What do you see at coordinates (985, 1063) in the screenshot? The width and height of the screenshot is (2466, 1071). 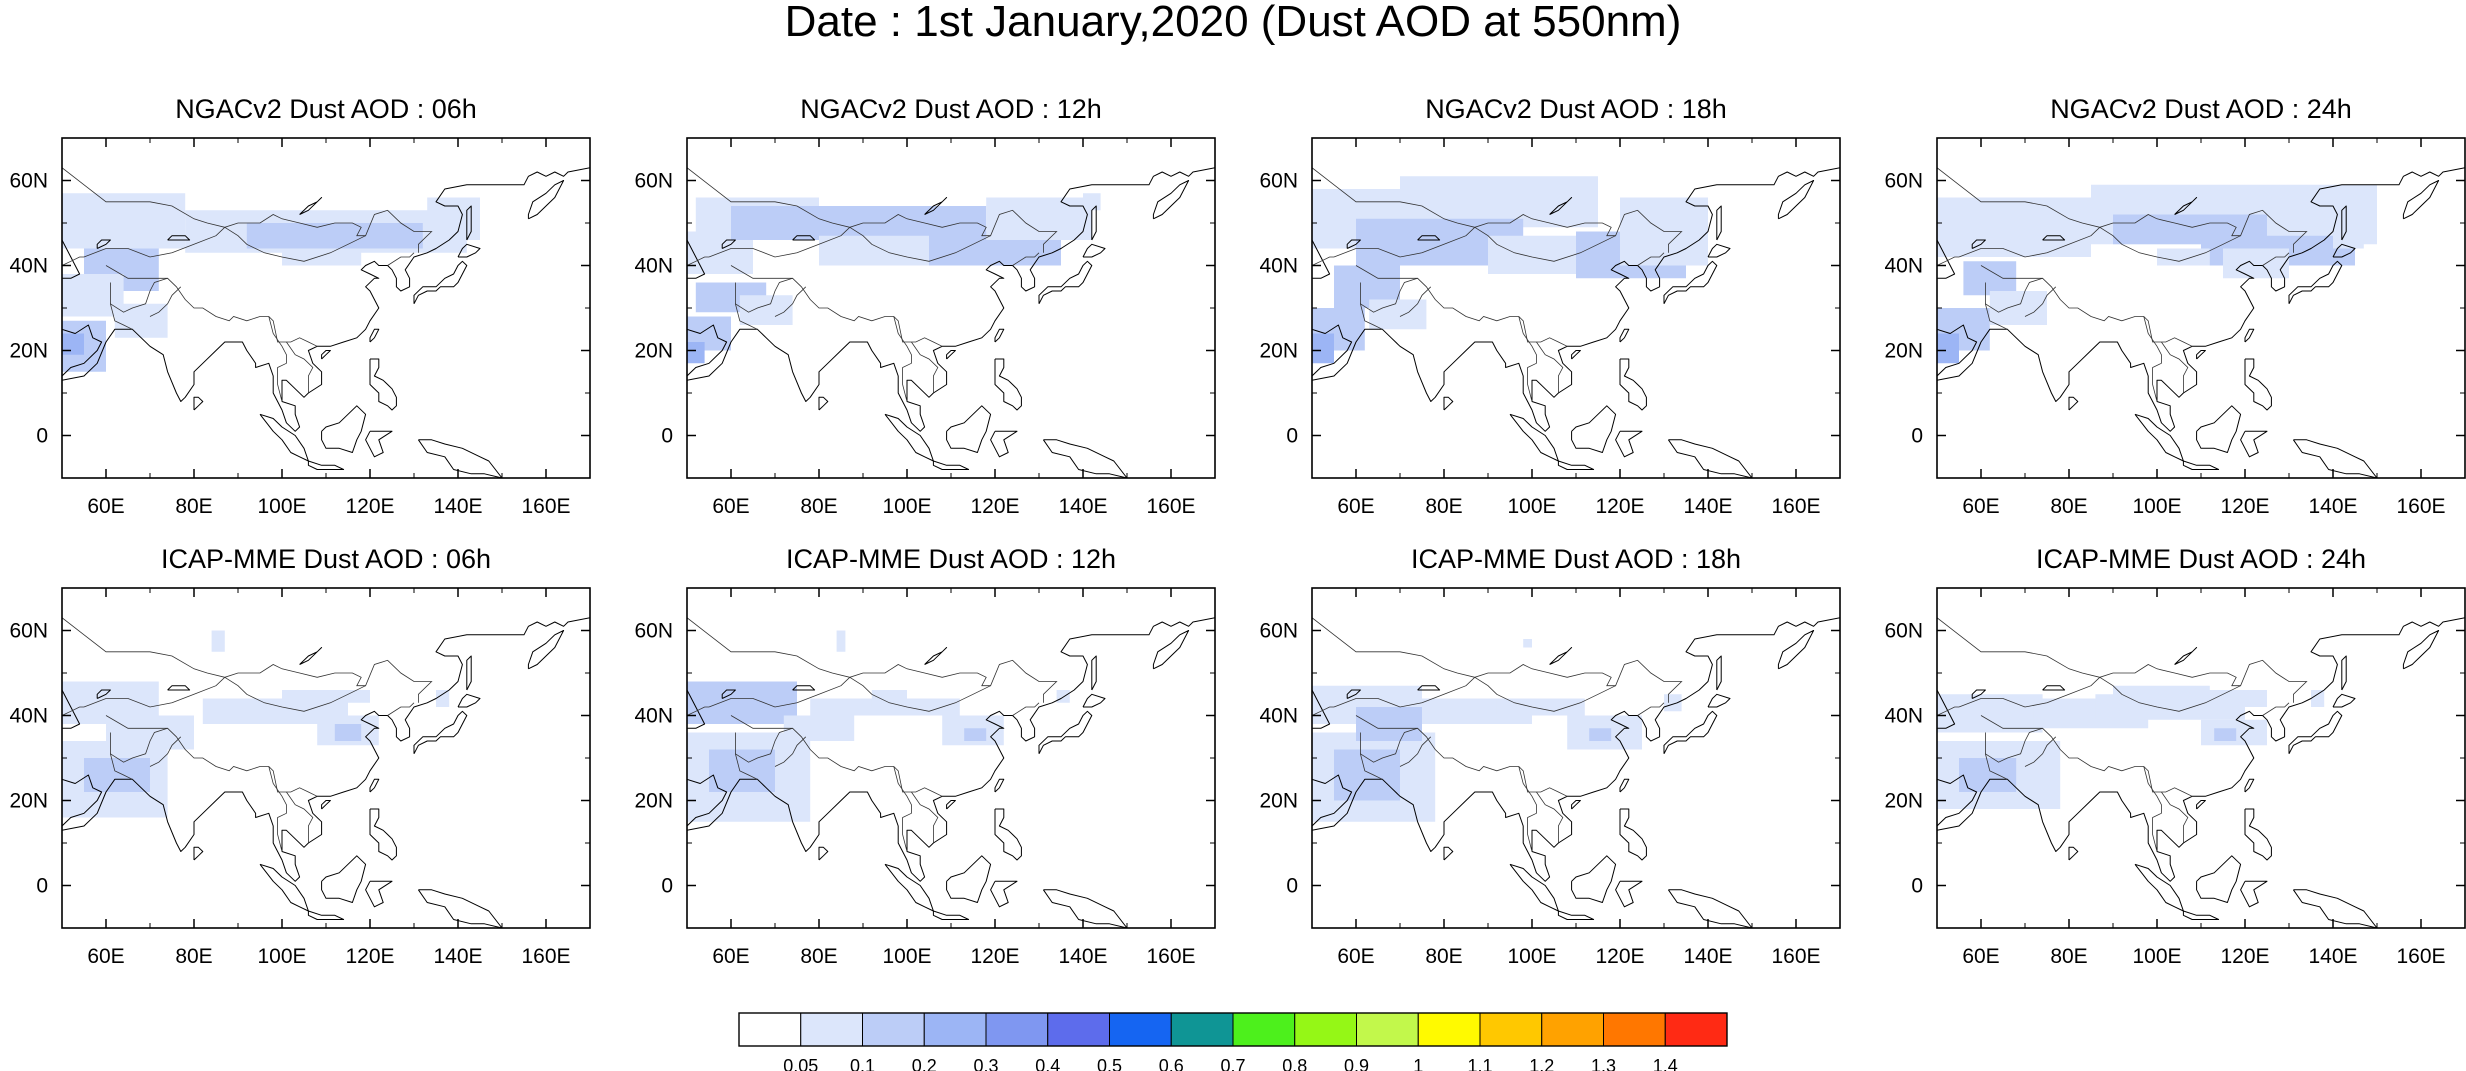 I see `colorbar-label: 0.3` at bounding box center [985, 1063].